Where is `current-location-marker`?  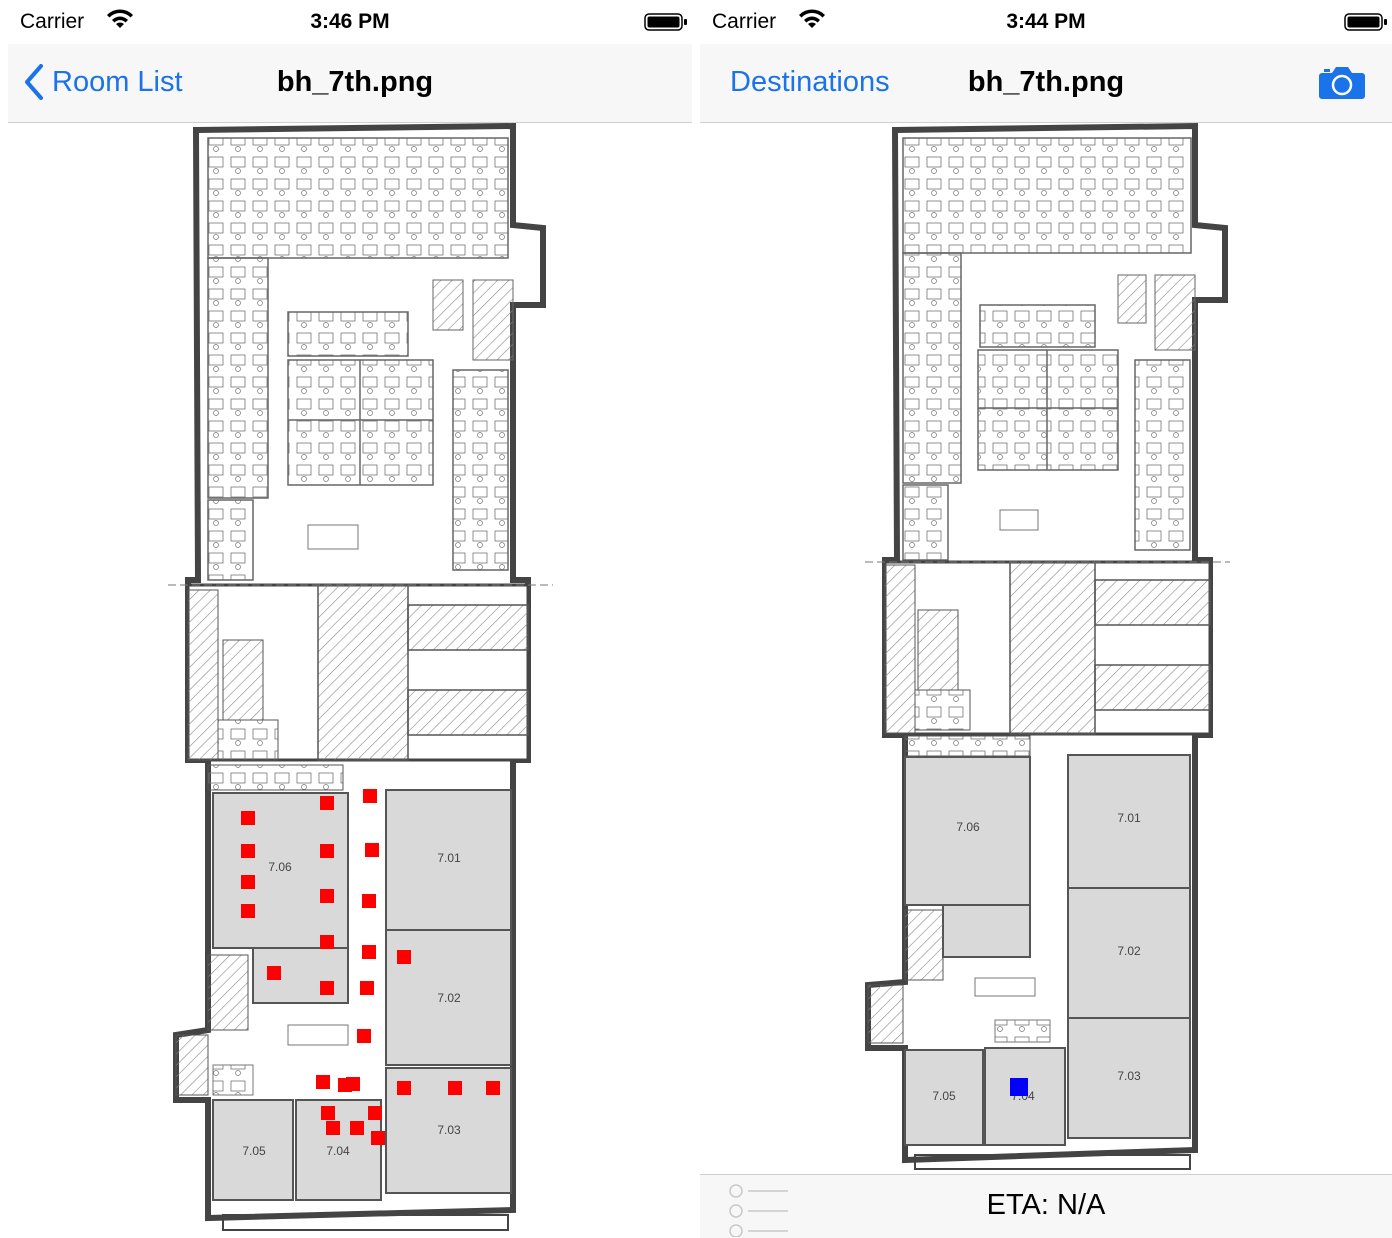 current-location-marker is located at coordinates (1019, 1087).